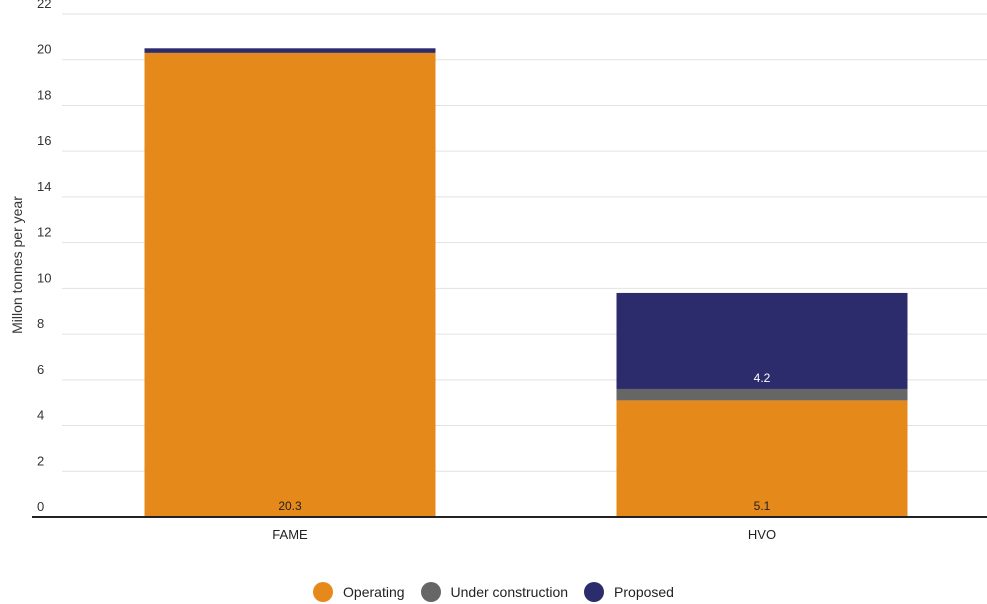  Describe the element at coordinates (762, 506) in the screenshot. I see `data-label: 5.1` at that location.